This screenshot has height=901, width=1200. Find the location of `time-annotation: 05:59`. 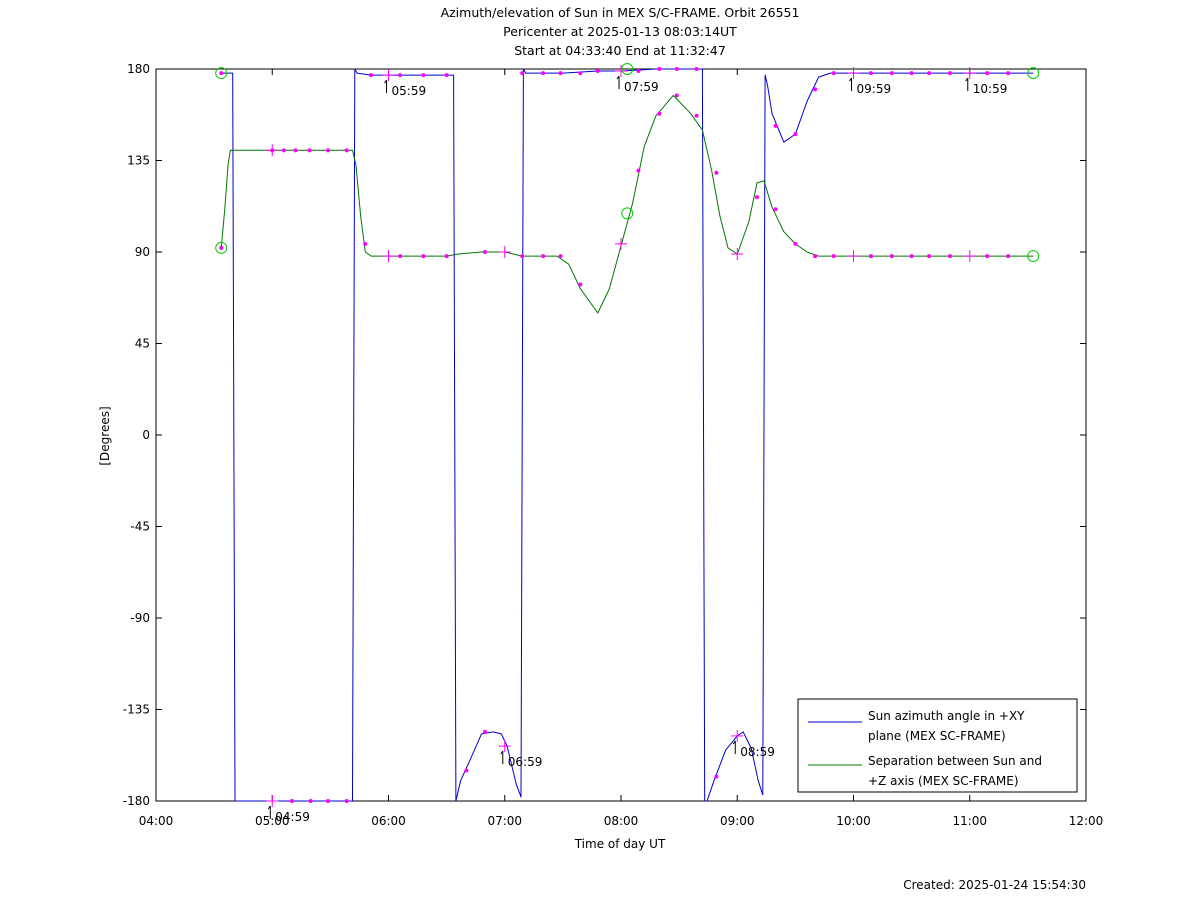

time-annotation: 05:59 is located at coordinates (405, 88).